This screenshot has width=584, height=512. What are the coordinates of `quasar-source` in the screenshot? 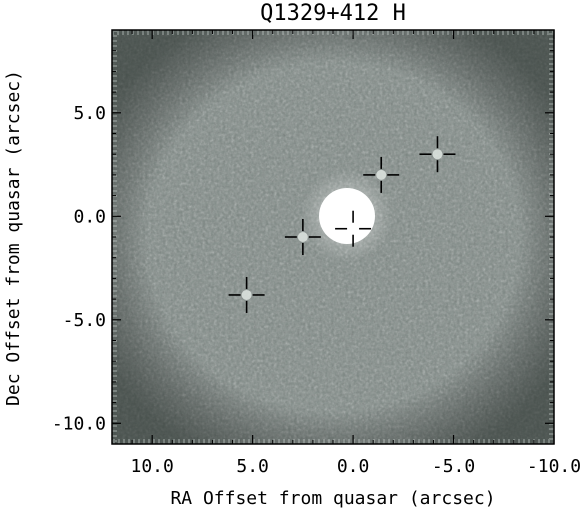 It's located at (347, 216).